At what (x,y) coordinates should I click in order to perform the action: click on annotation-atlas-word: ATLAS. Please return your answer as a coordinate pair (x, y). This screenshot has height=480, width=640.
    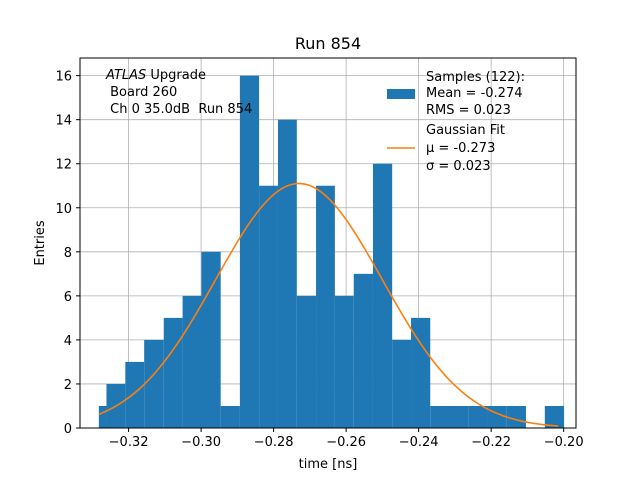
    Looking at the image, I should click on (125, 75).